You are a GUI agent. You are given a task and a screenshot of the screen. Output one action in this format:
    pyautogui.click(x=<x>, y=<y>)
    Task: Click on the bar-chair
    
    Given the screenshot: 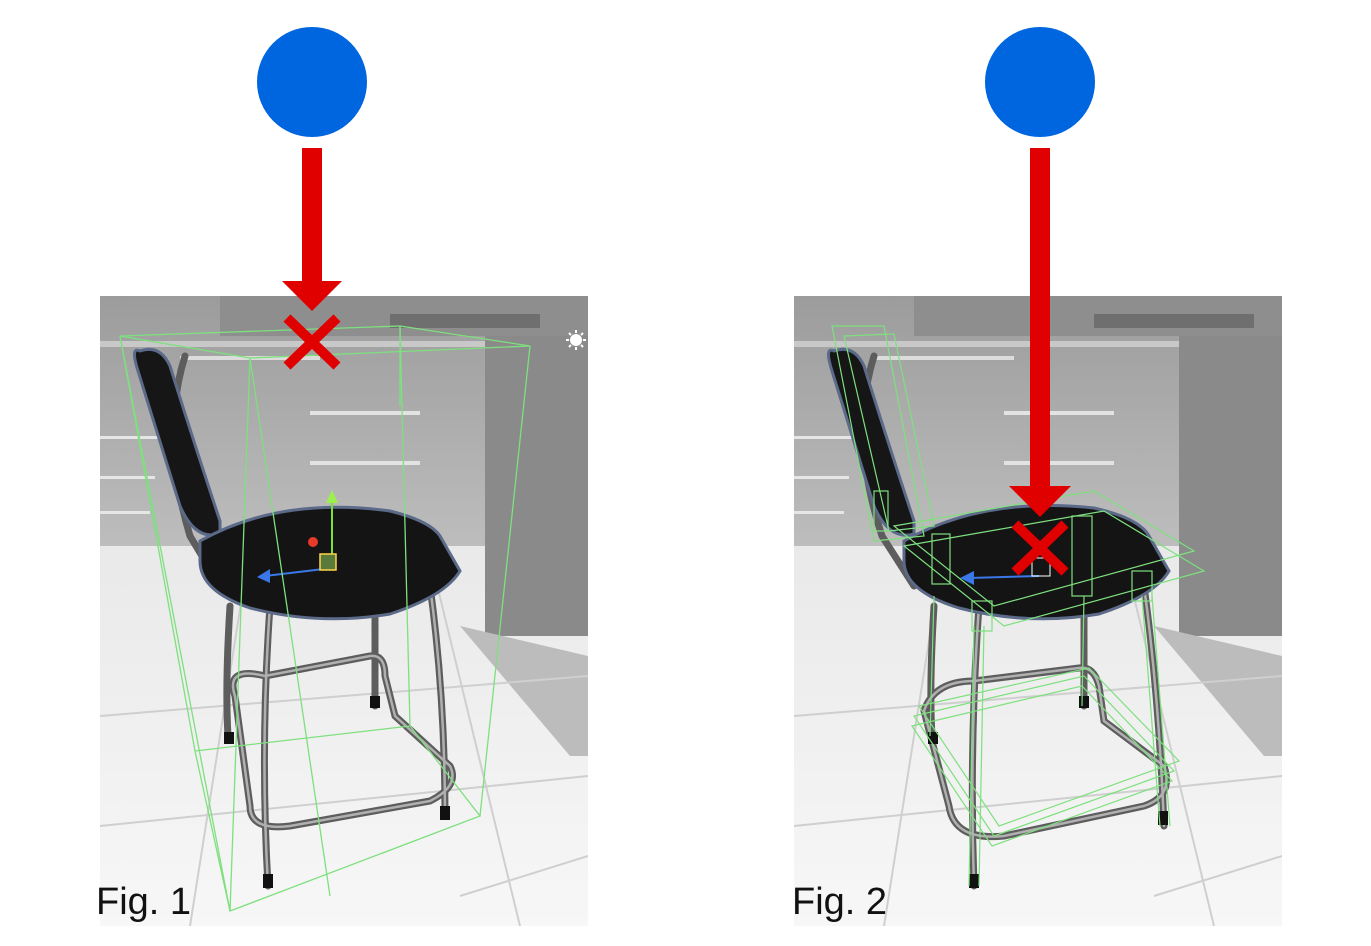 What is the action you would take?
    pyautogui.click(x=297, y=618)
    